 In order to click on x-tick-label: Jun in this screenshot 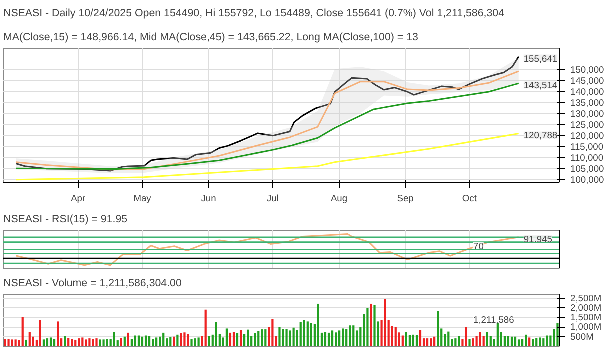, I will do `click(208, 199)`.